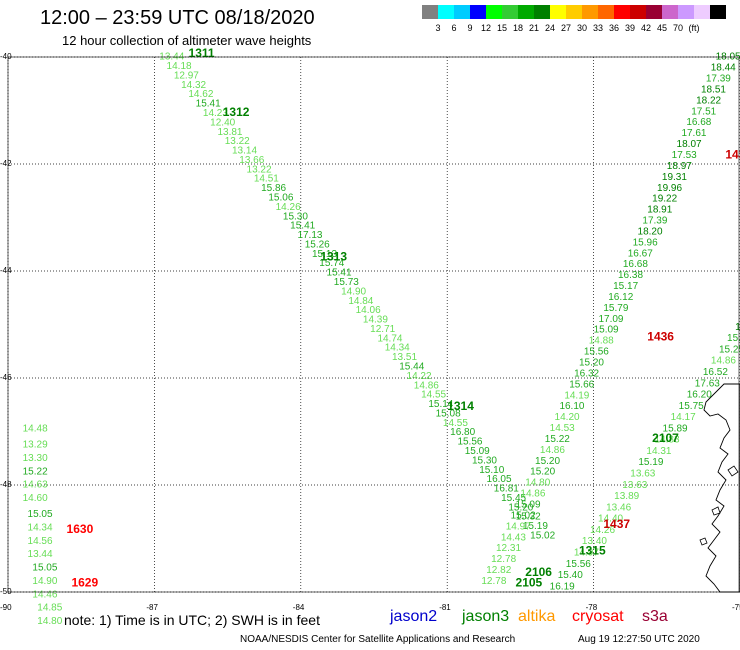 The height and width of the screenshot is (650, 740). What do you see at coordinates (438, 28) in the screenshot?
I see `colorbar-label: 3` at bounding box center [438, 28].